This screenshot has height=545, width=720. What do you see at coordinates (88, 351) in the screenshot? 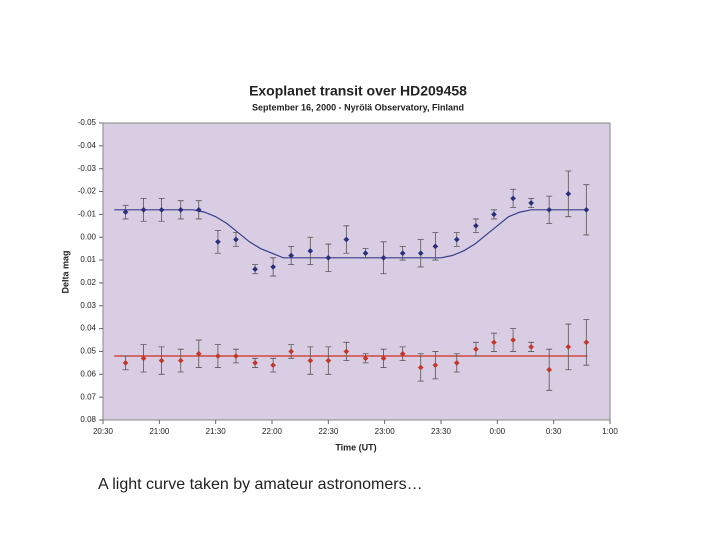
I see `y-tick-label: 0.05` at bounding box center [88, 351].